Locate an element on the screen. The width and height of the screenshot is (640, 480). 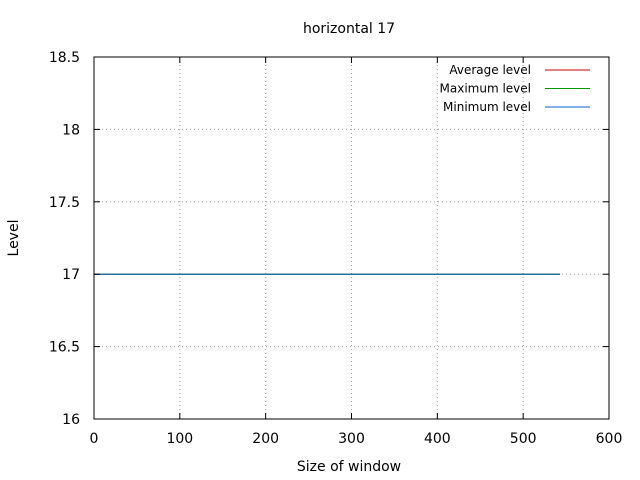
x-tick-label: 300 is located at coordinates (351, 439).